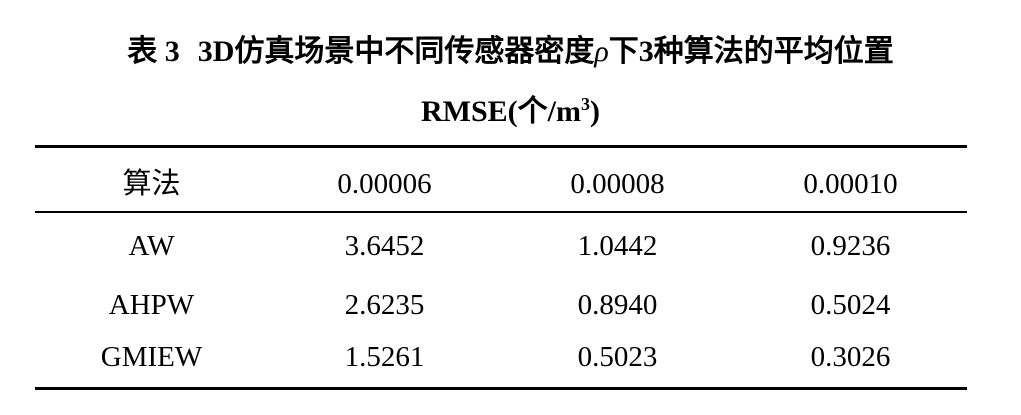 The image size is (1021, 415). I want to click on table-row: AW 3.6452 1.0442 0.9236, so click(501, 246).